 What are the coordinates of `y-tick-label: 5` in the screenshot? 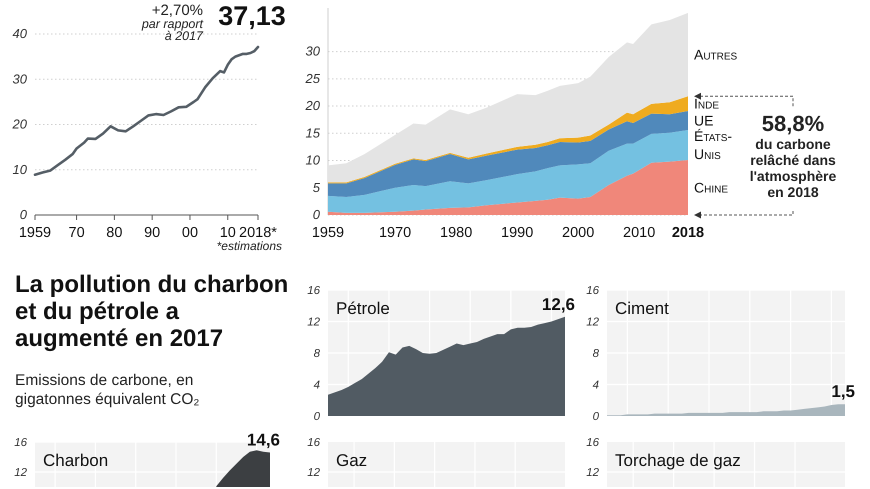 It's located at (316, 187).